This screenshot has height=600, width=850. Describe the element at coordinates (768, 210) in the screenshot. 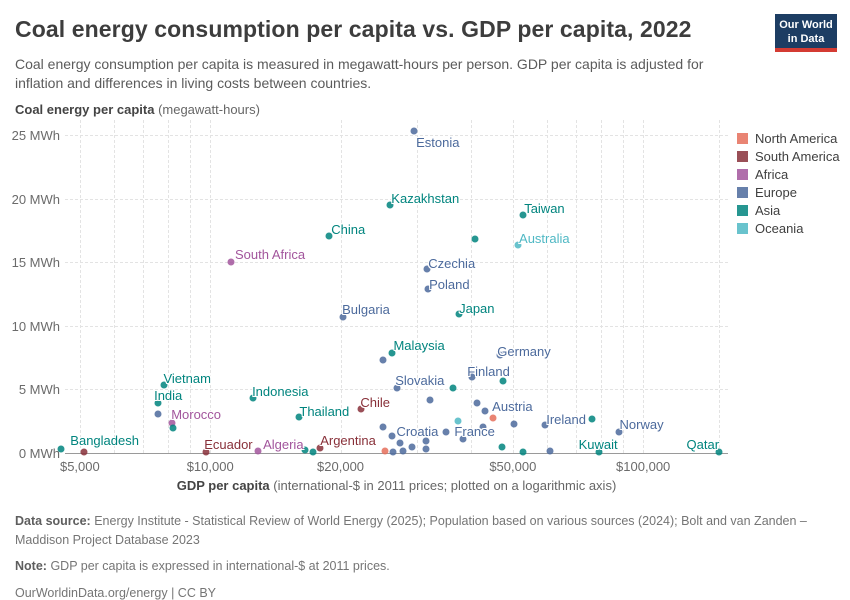

I see `legend-label-as: Asia` at that location.